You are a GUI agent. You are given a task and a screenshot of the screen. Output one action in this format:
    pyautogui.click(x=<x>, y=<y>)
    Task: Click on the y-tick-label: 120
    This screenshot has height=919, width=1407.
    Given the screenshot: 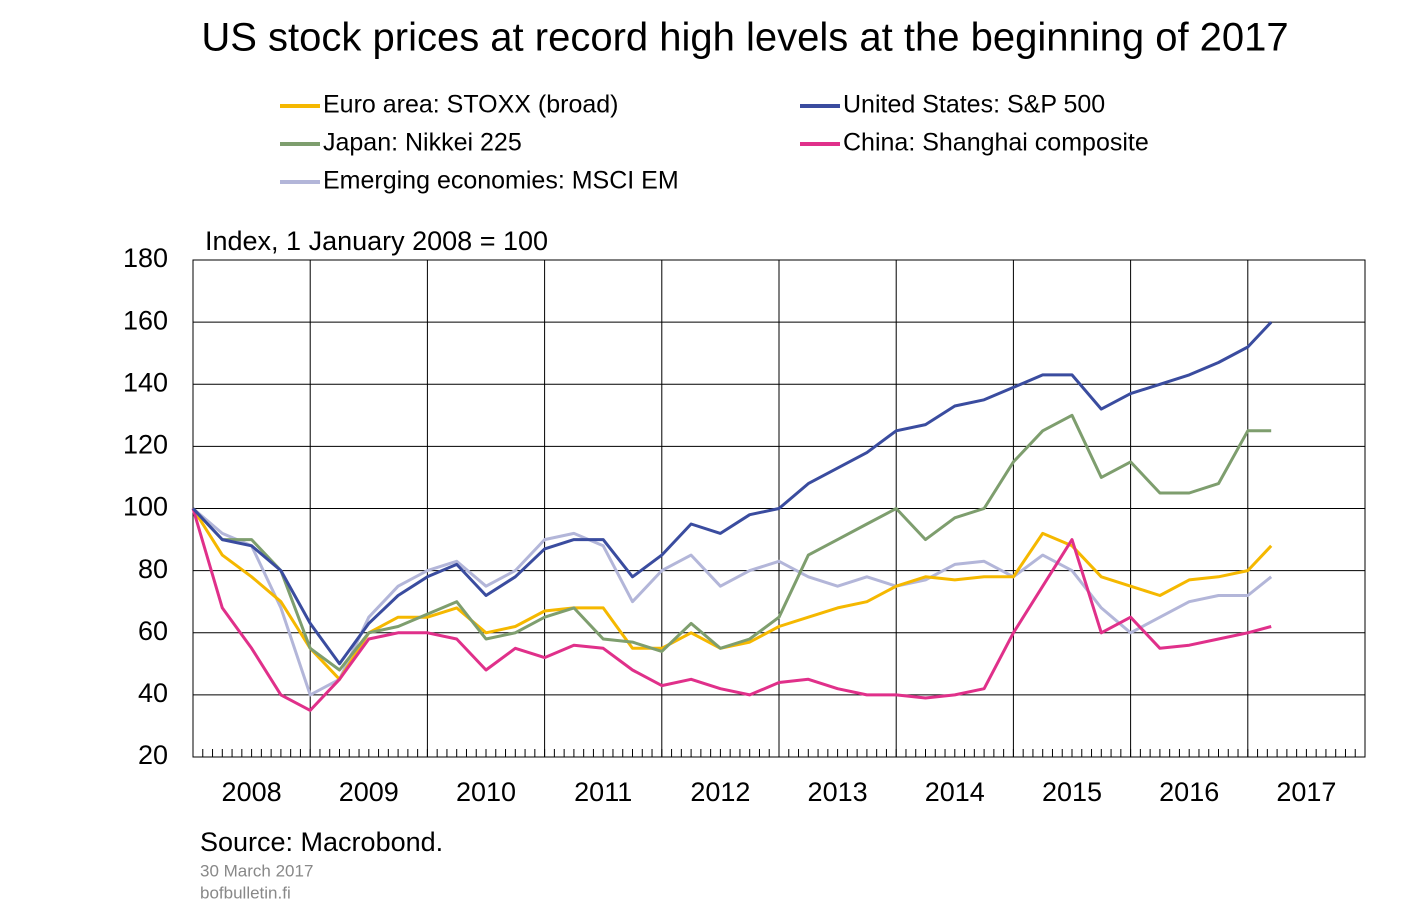 What is the action you would take?
    pyautogui.click(x=145, y=445)
    